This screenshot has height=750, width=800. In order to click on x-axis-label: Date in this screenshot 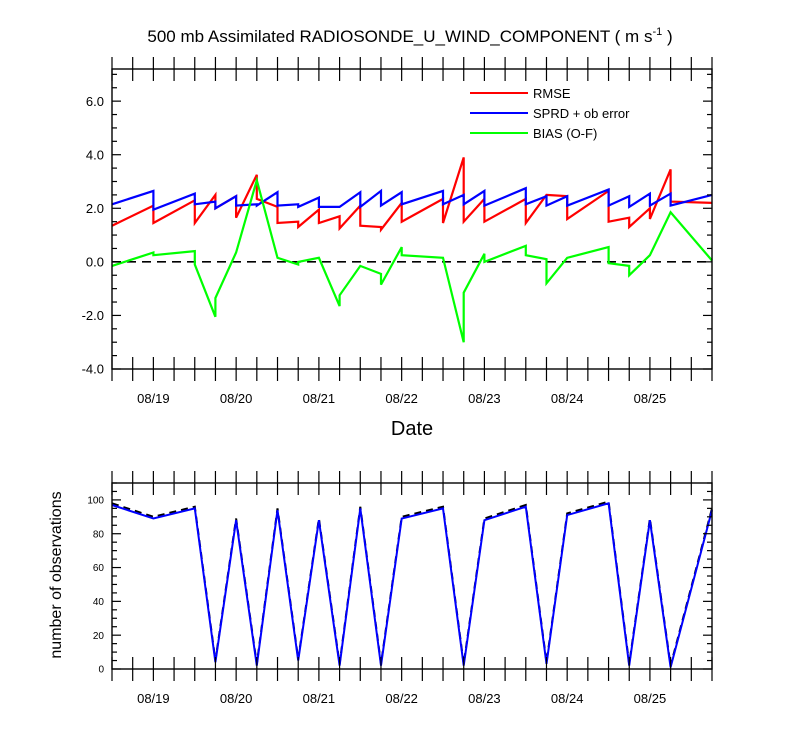, I will do `click(412, 429)`.